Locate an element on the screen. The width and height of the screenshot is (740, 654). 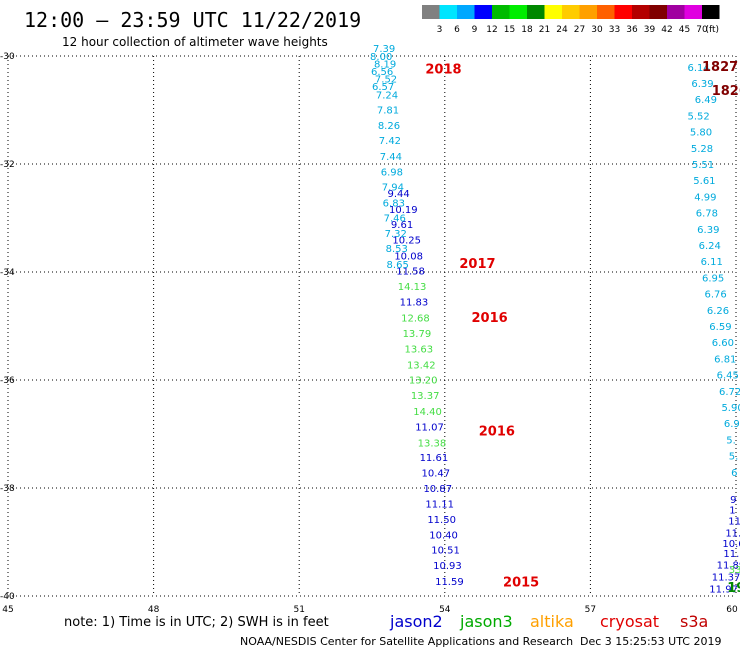
colorbar-label: 6 is located at coordinates (457, 30).